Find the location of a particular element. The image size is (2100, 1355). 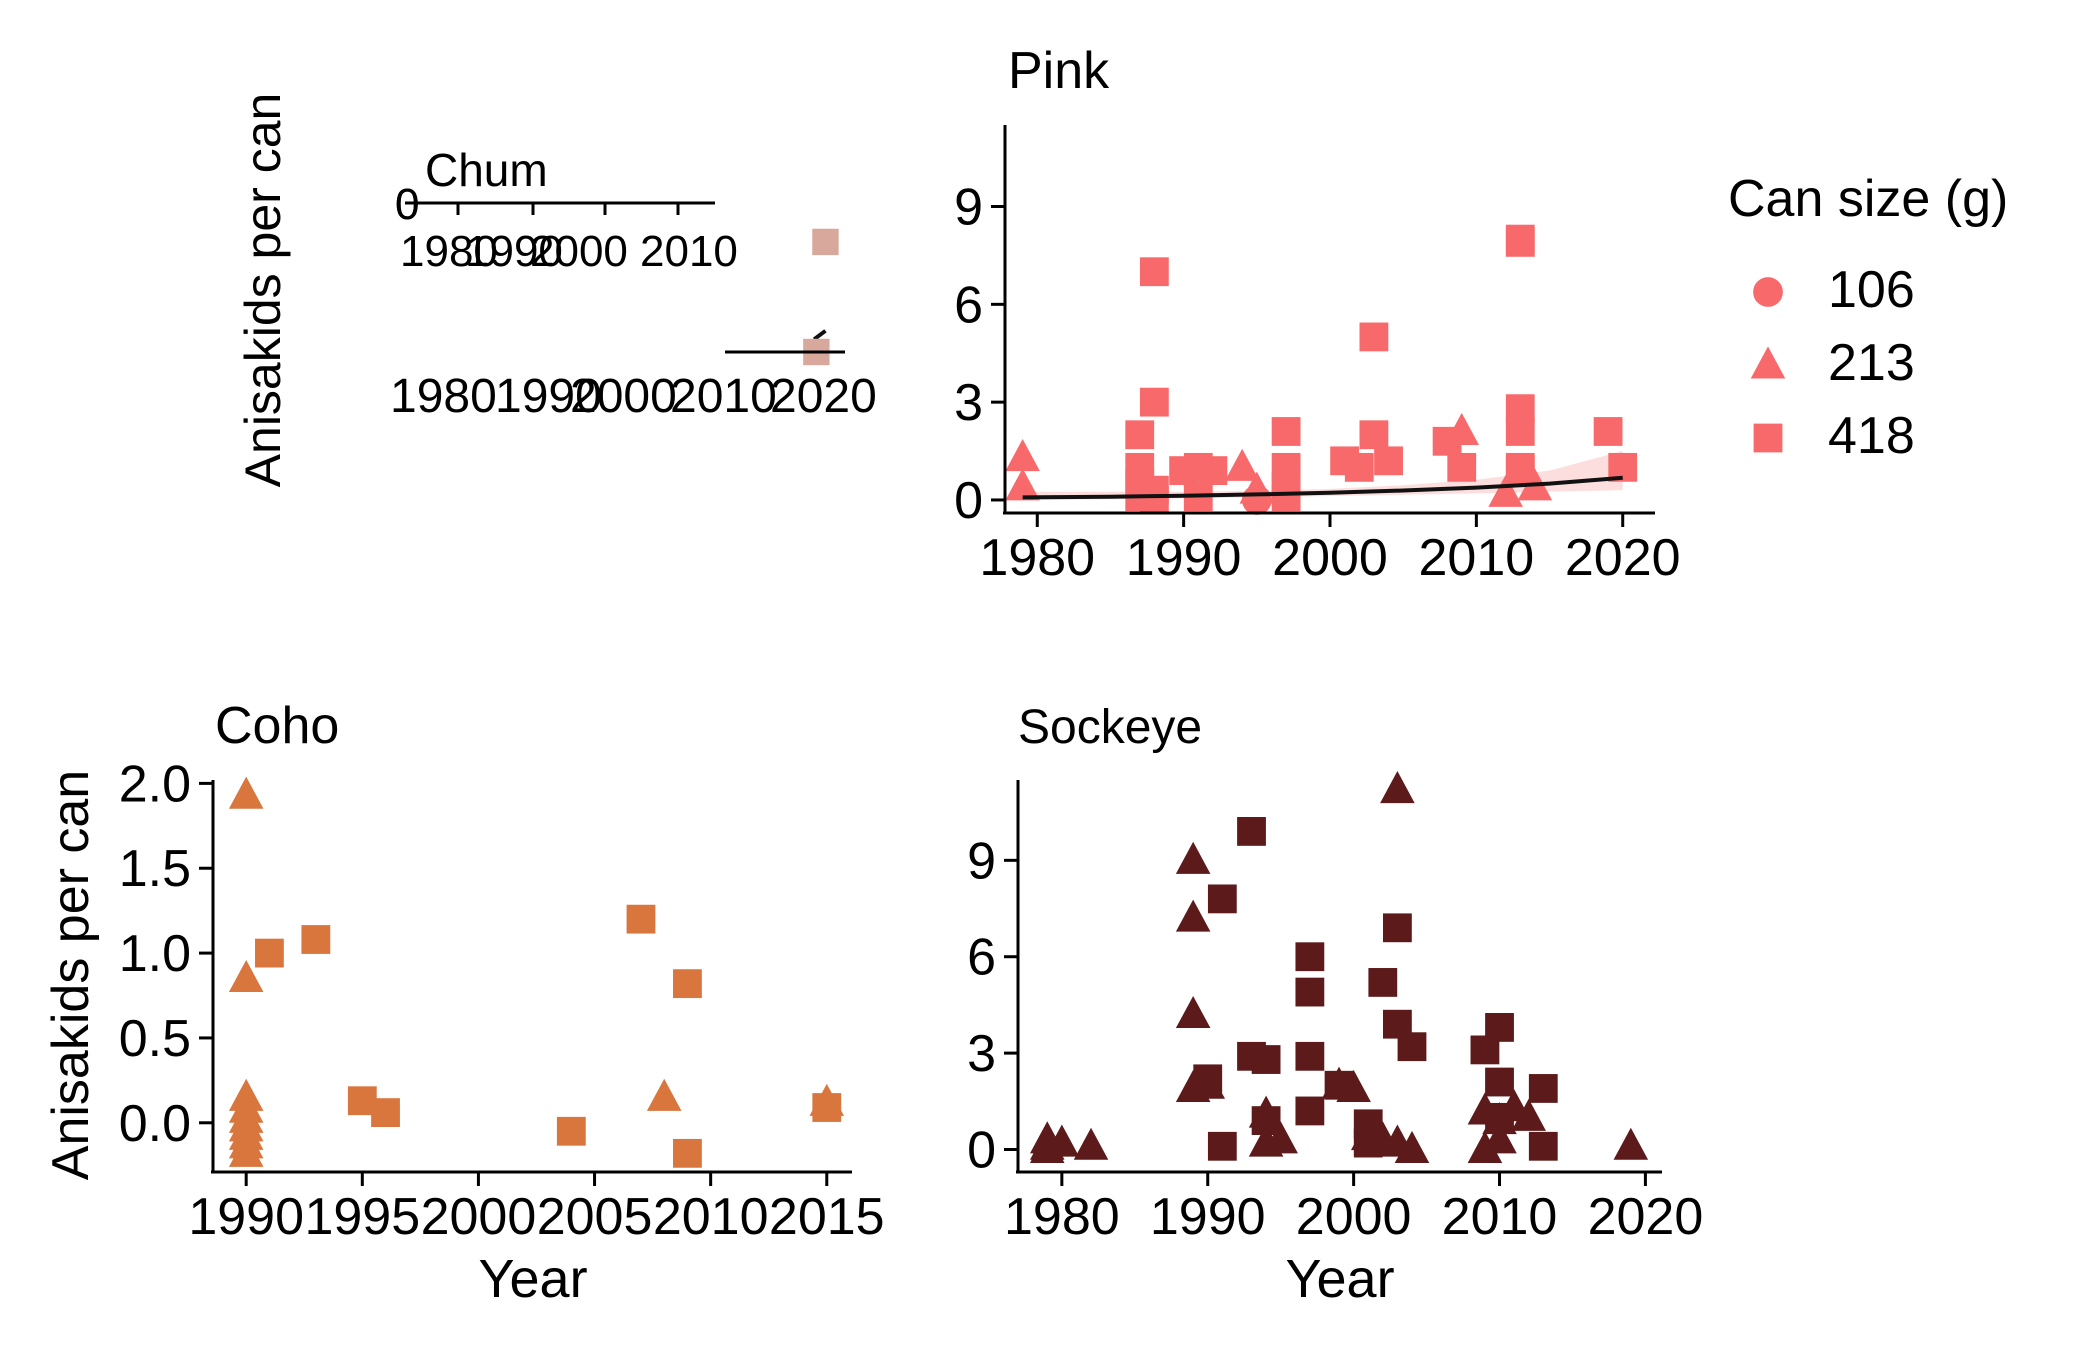

legend-label: 213 is located at coordinates (1871, 363).